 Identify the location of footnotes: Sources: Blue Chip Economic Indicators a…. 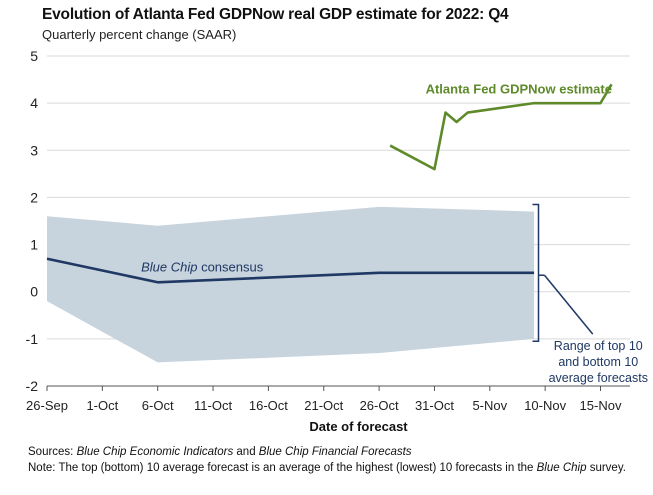
(327, 460).